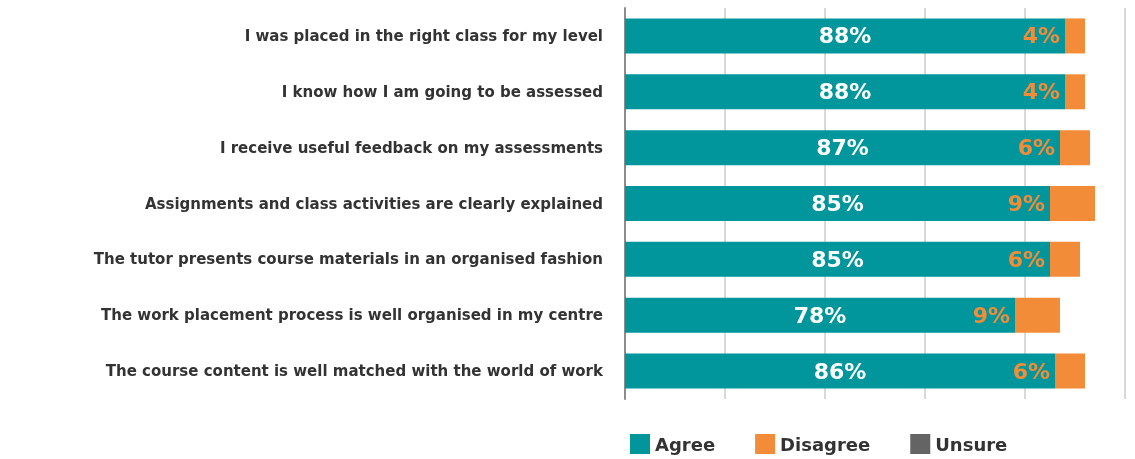  Describe the element at coordinates (685, 444) in the screenshot. I see `legend-label: Agree` at that location.